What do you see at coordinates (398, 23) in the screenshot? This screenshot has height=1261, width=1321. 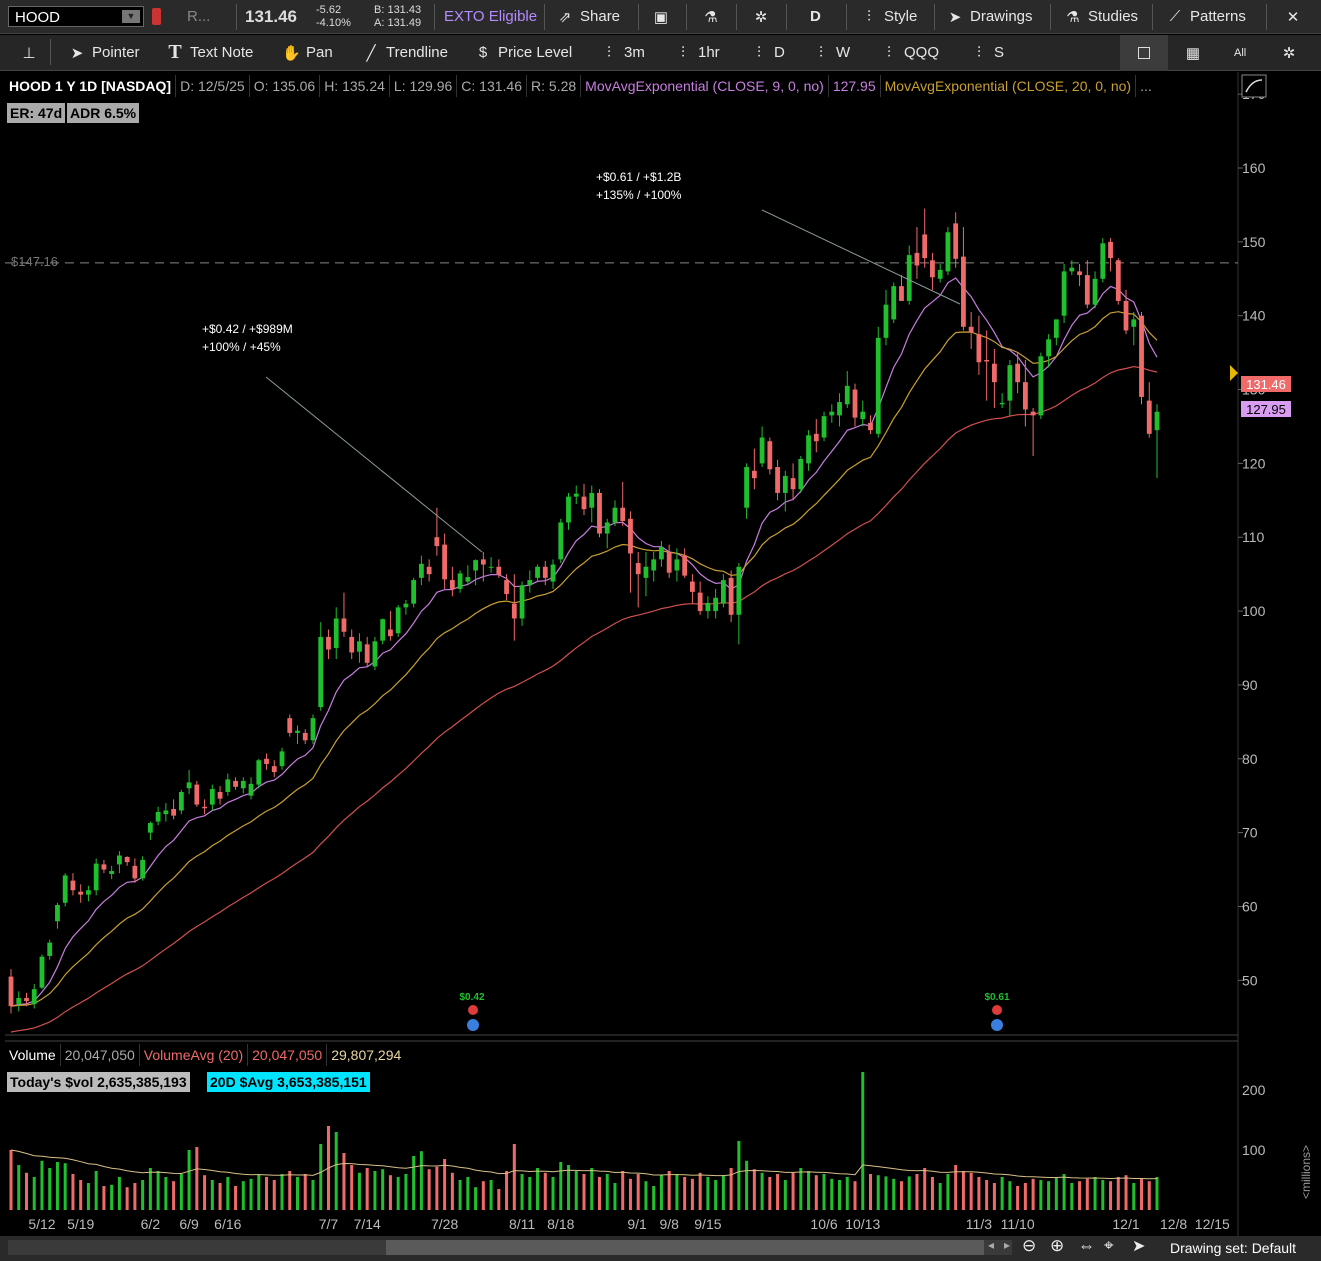 I see `ask: A: 131.49` at bounding box center [398, 23].